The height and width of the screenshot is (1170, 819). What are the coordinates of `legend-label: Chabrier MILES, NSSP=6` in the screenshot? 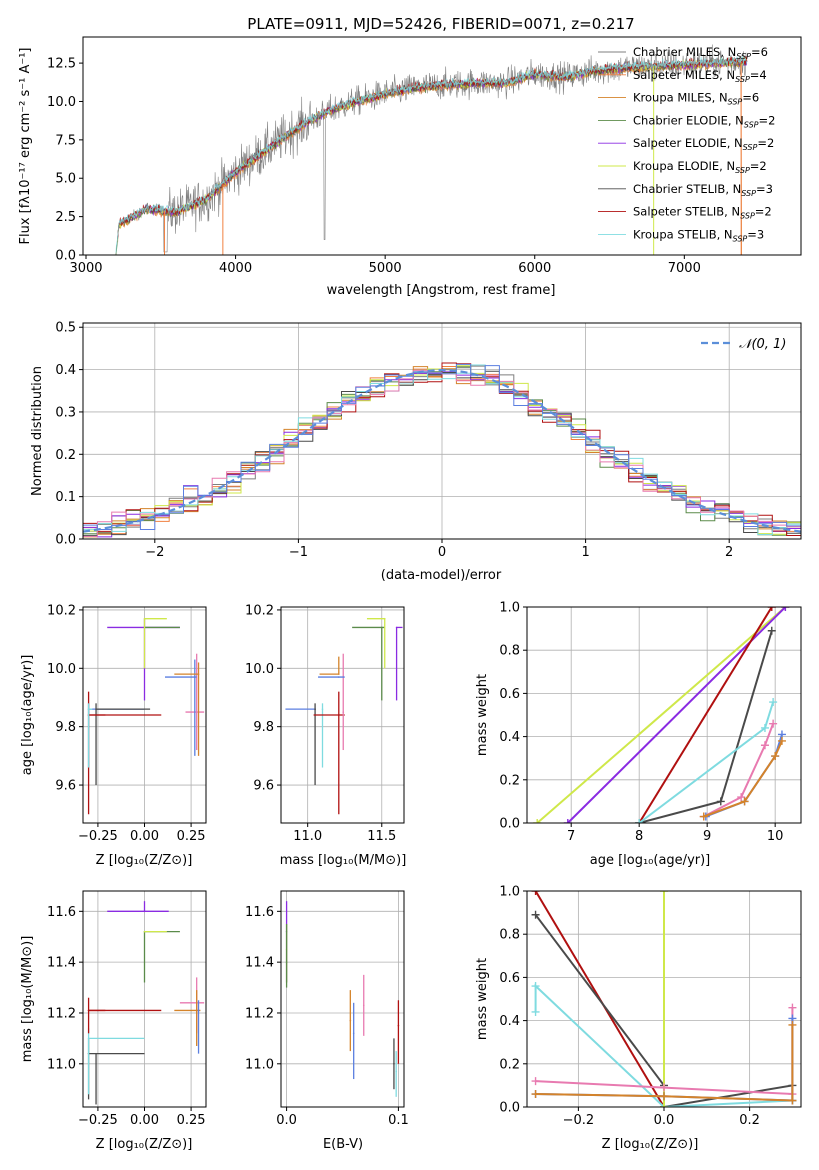 It's located at (700, 53).